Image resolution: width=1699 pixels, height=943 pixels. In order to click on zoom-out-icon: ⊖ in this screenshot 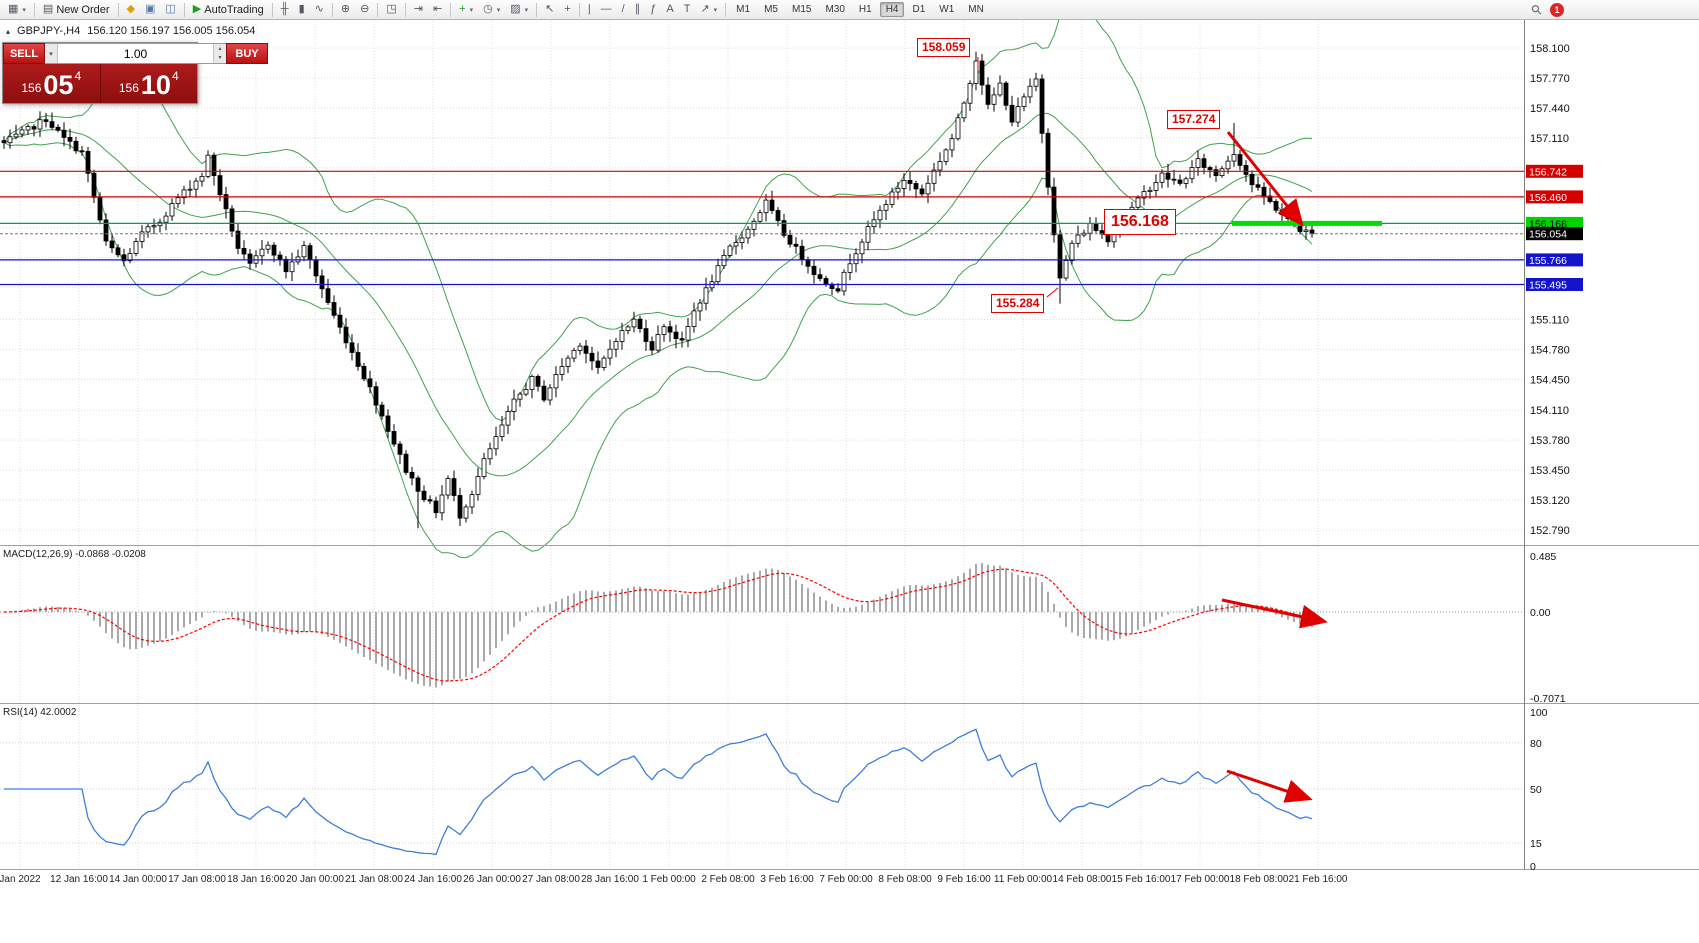, I will do `click(364, 9)`.